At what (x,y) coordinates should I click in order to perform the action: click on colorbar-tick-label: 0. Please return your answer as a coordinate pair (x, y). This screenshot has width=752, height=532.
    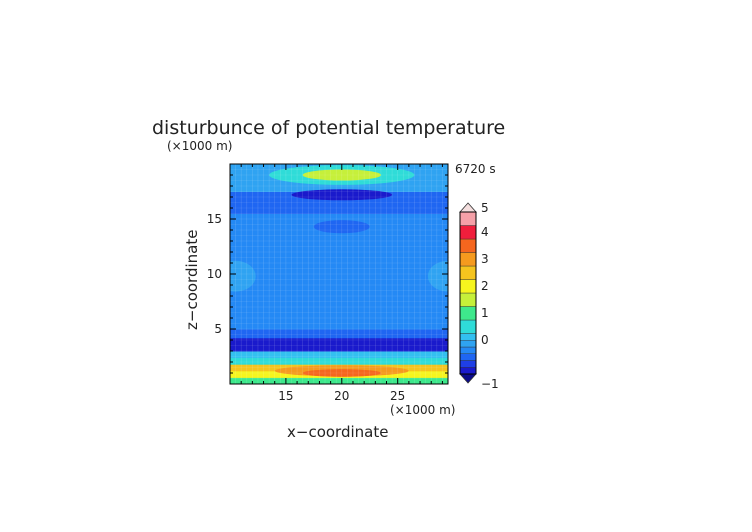
    Looking at the image, I should click on (485, 340).